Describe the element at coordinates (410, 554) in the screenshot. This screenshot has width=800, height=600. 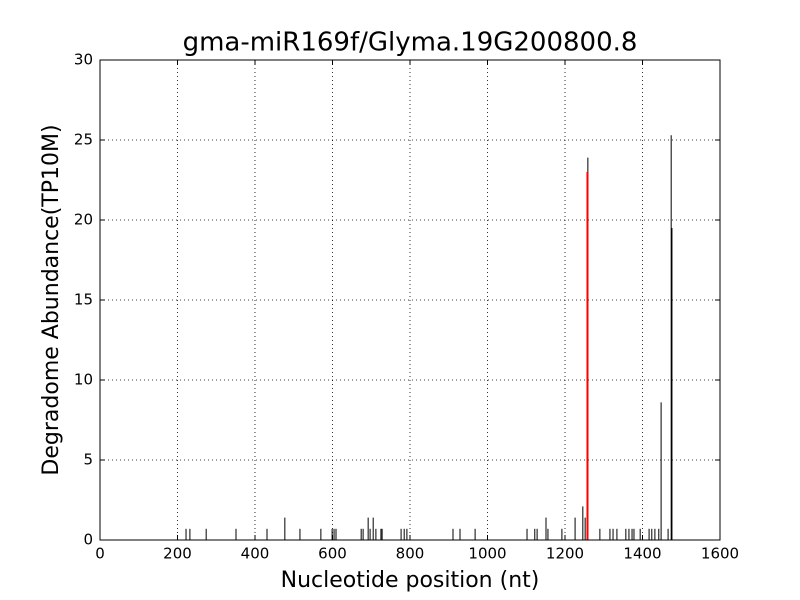
I see `x-tick-label: 800` at that location.